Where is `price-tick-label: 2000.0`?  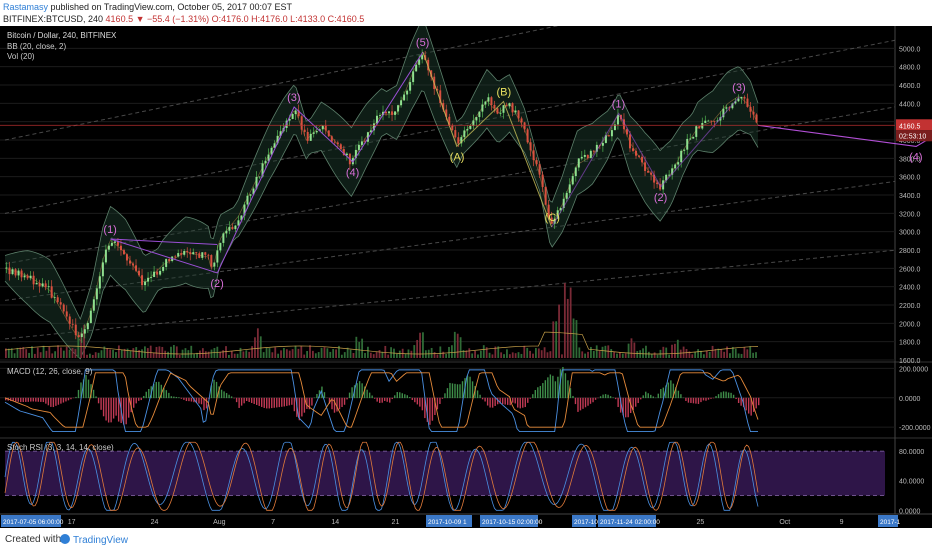
price-tick-label: 2000.0 is located at coordinates (910, 324).